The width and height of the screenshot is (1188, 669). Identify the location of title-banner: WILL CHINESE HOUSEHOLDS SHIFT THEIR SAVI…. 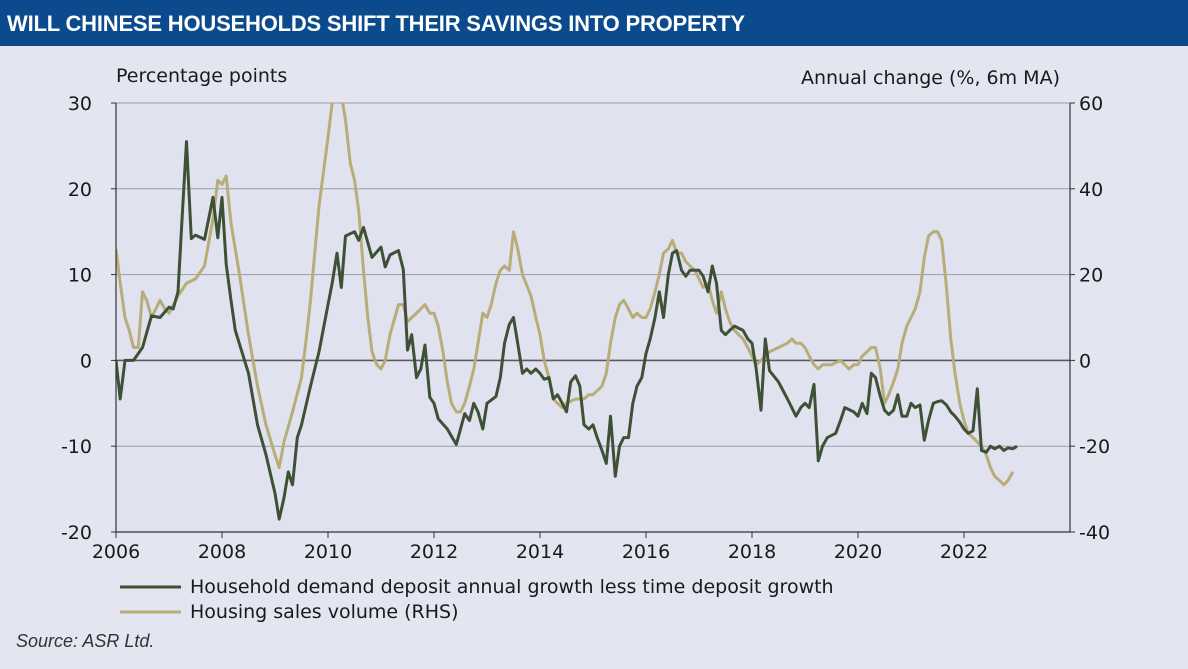
(594, 23).